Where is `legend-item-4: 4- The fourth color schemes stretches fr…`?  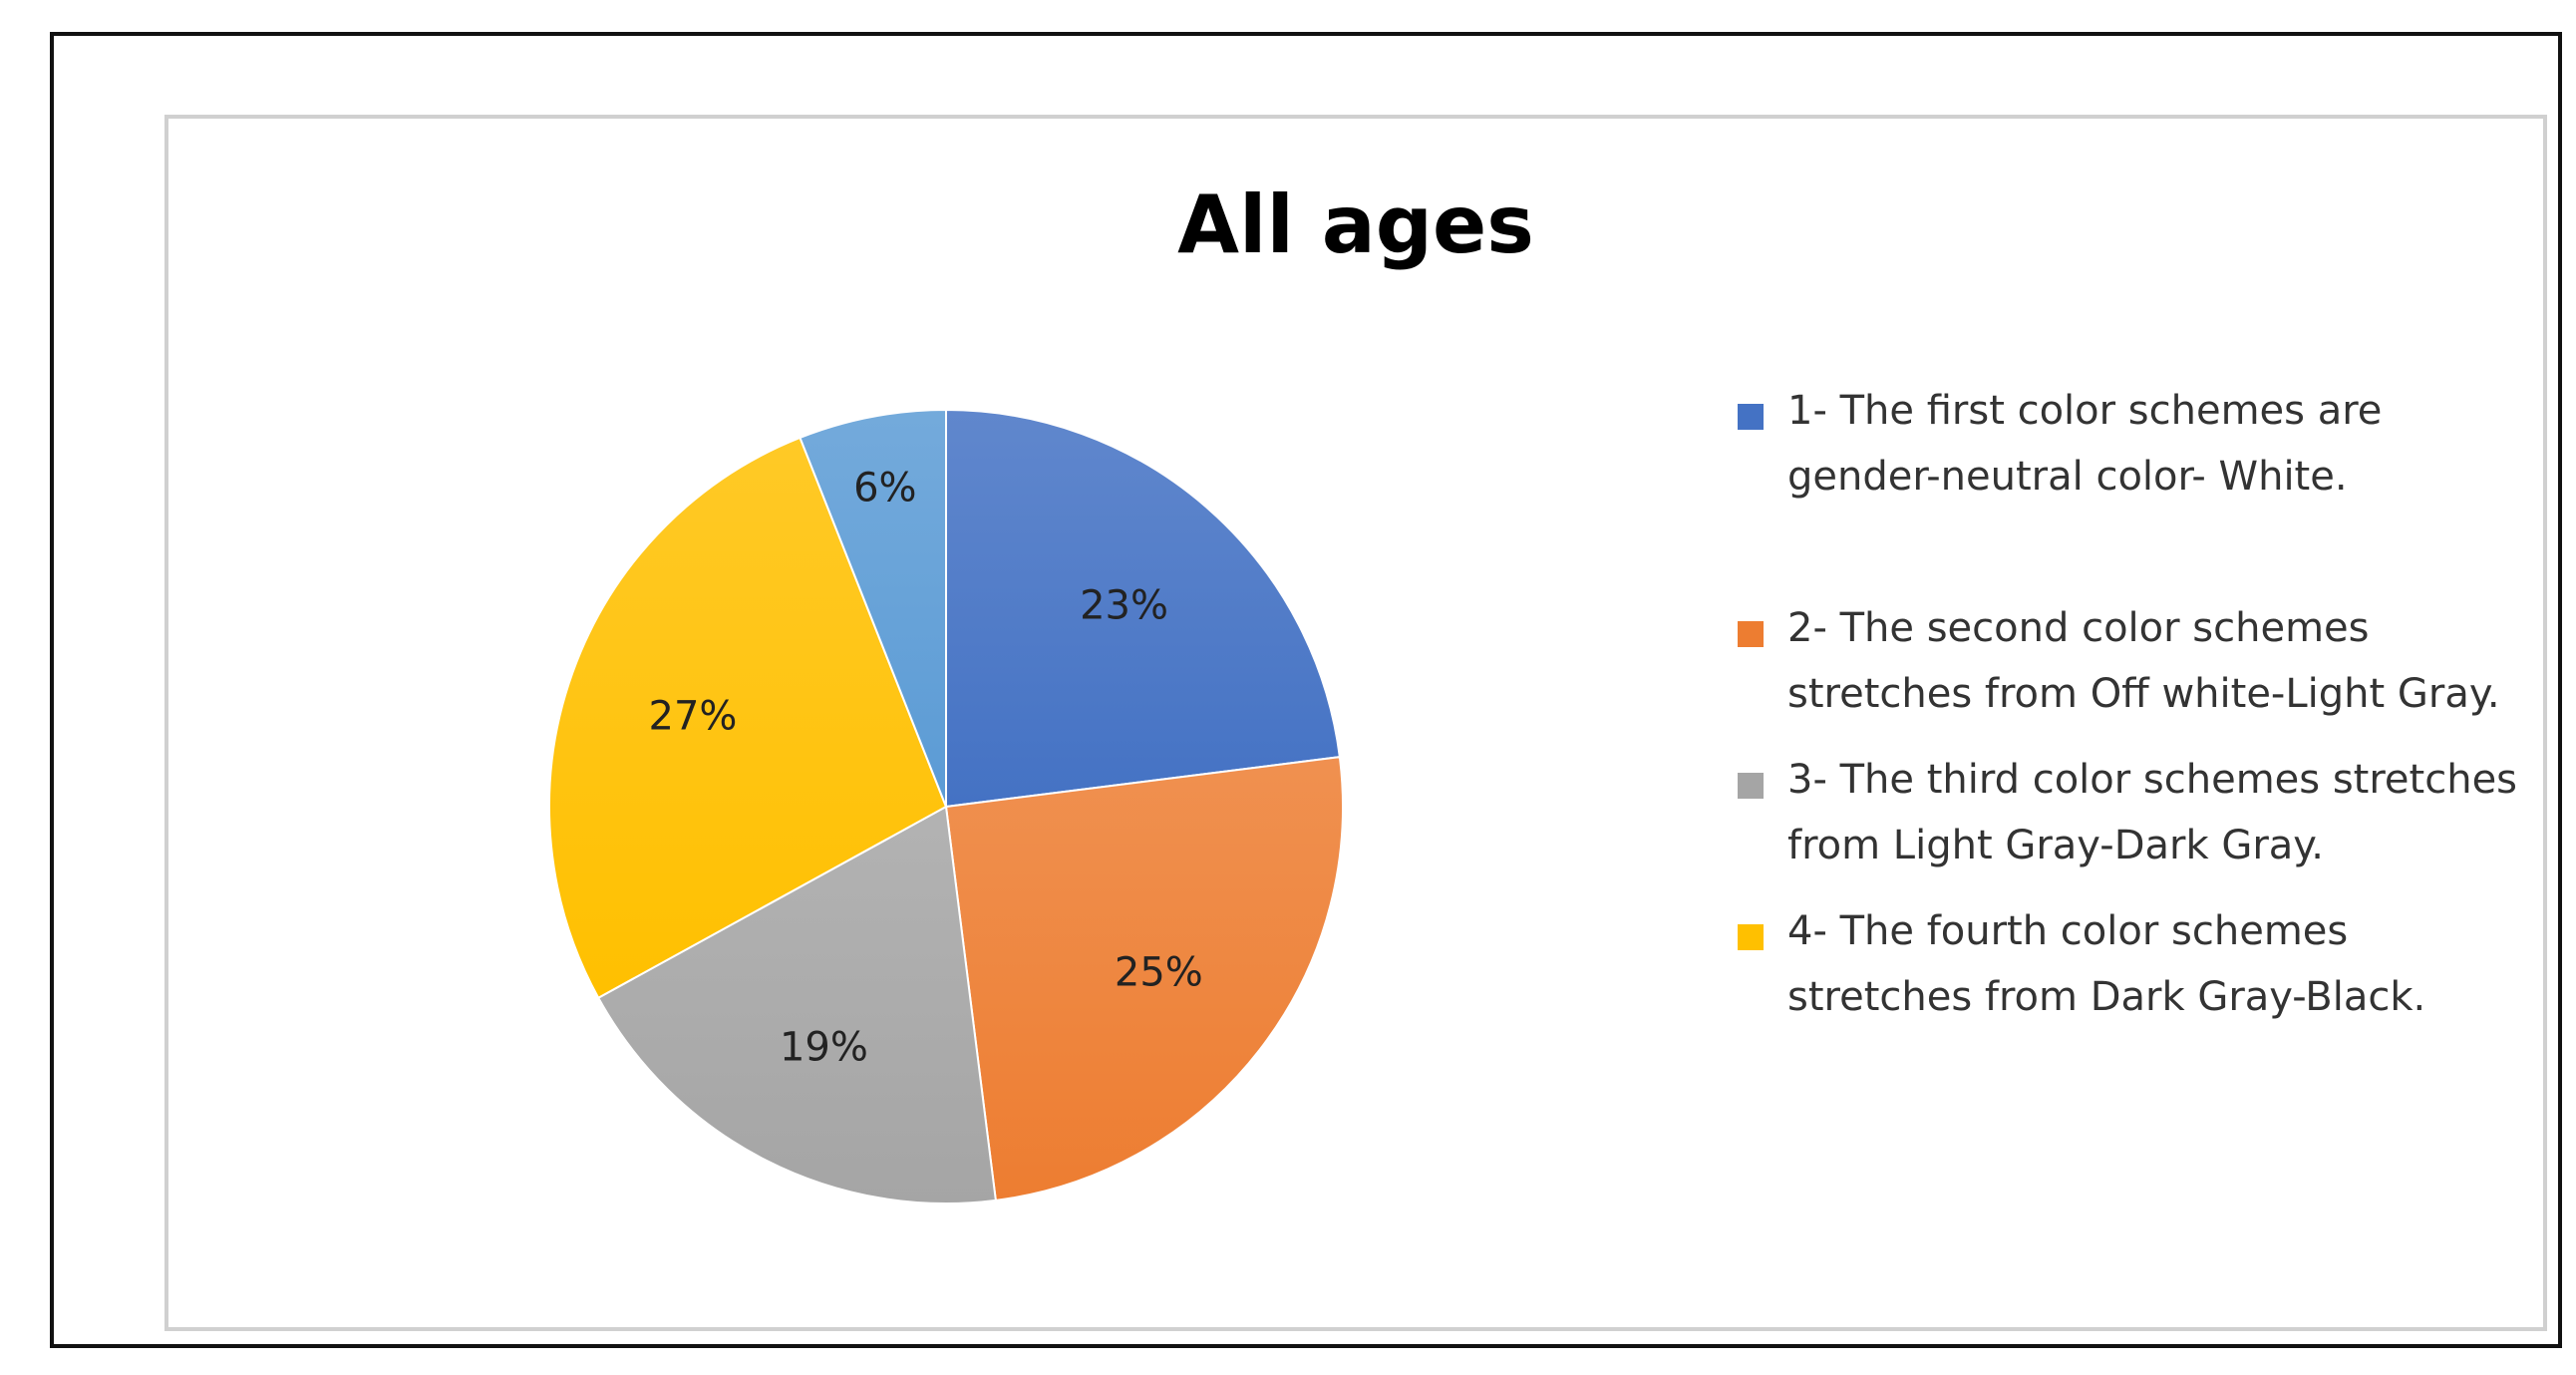 legend-item-4: 4- The fourth color schemes stretches fr… is located at coordinates (2136, 964).